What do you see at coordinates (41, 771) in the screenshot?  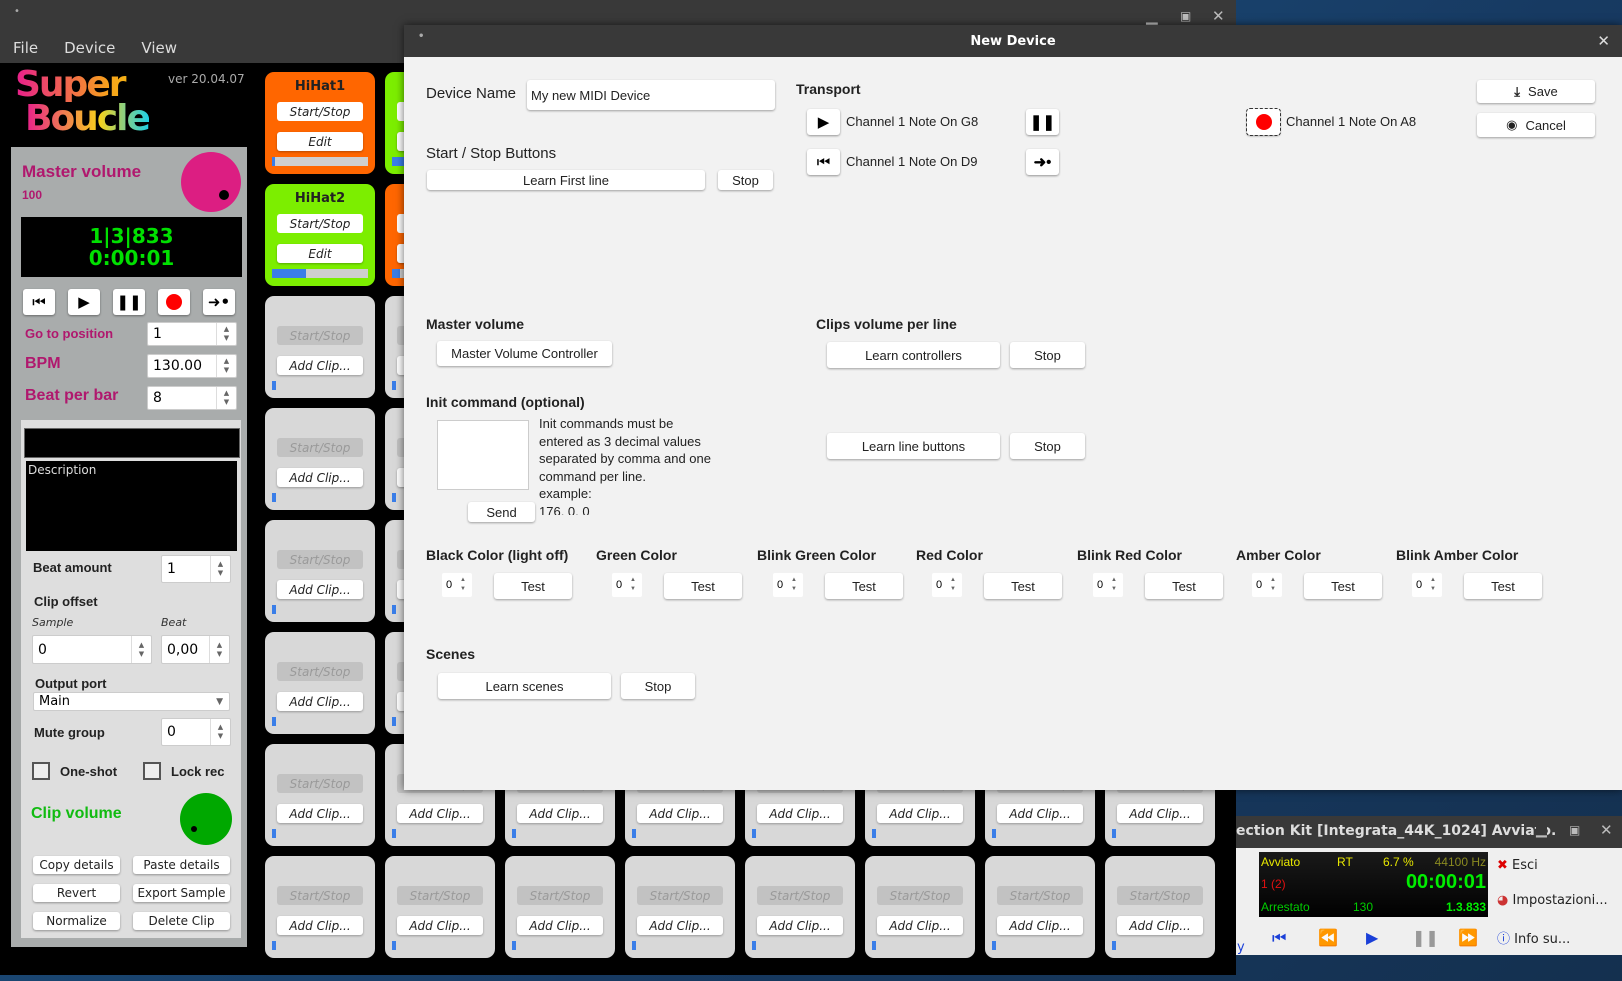 I see `one-shot-checkbox` at bounding box center [41, 771].